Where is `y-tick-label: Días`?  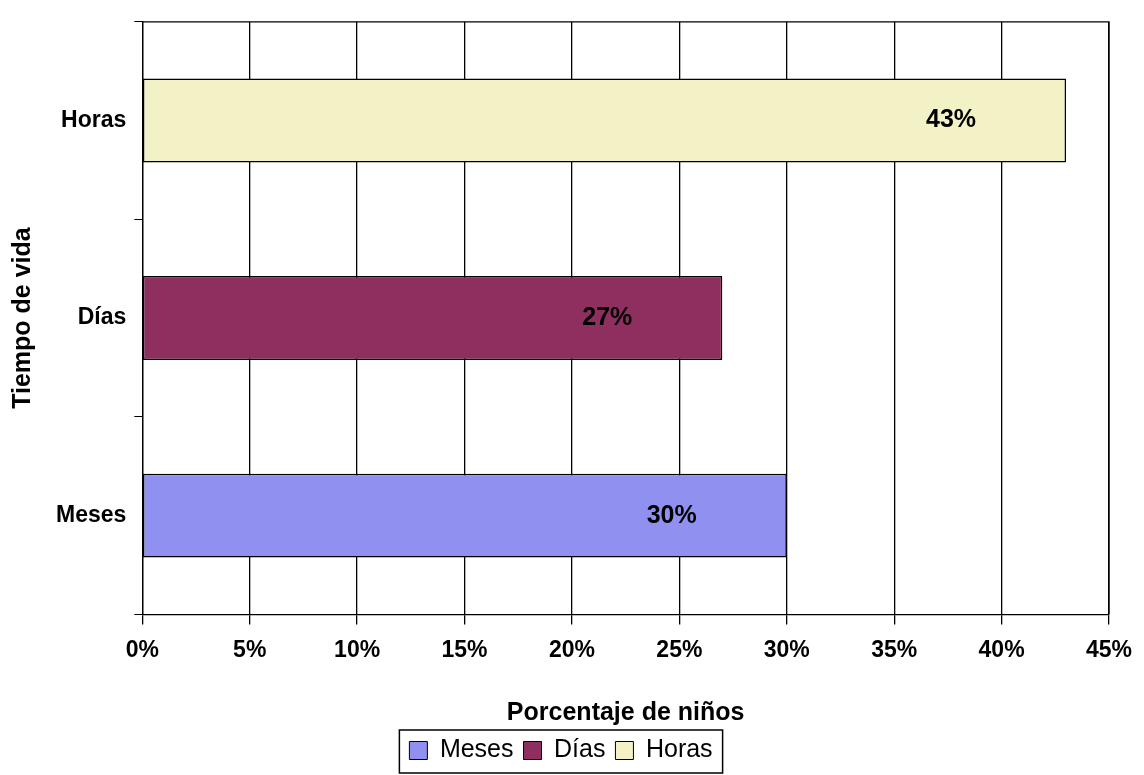 y-tick-label: Días is located at coordinates (102, 316).